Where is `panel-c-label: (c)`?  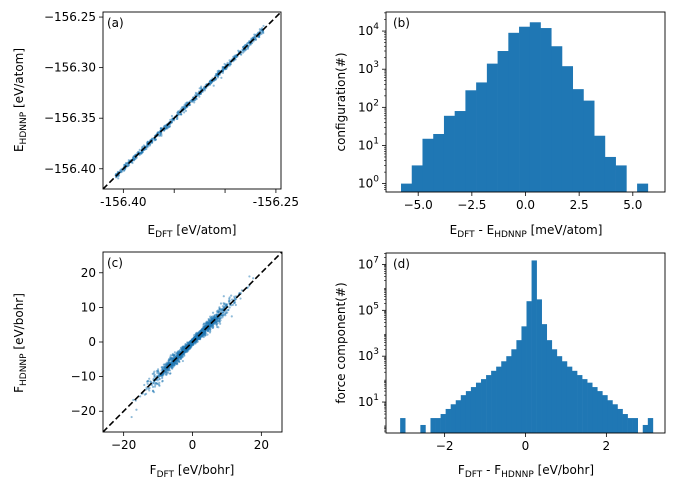
panel-c-label: (c) is located at coordinates (115, 263).